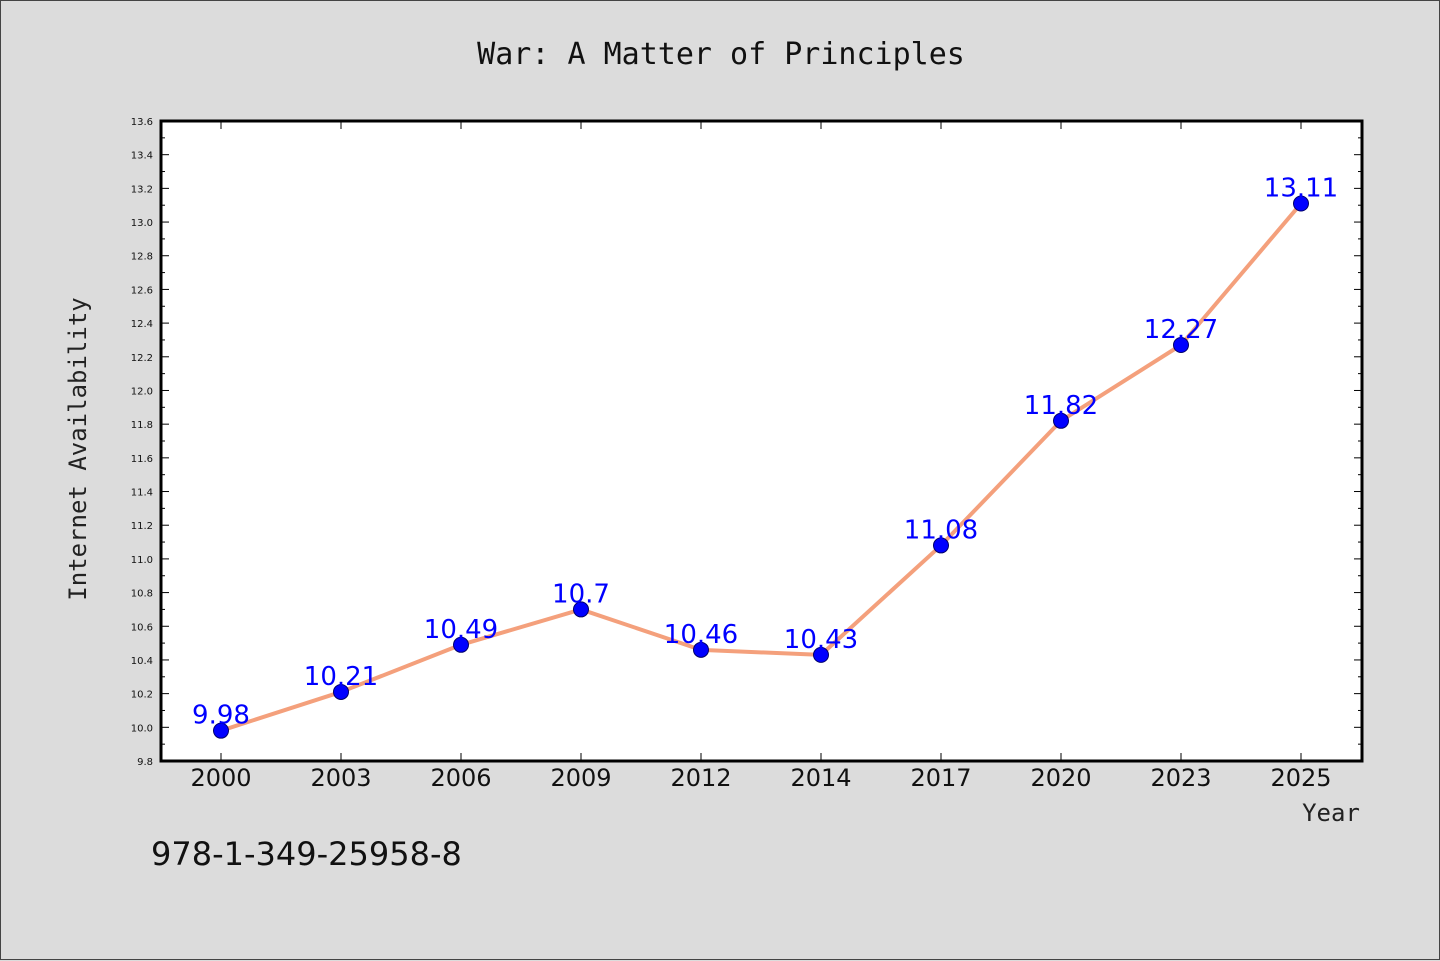 Image resolution: width=1440 pixels, height=961 pixels. What do you see at coordinates (142, 695) in the screenshot?
I see `y-tick-label: 10.2` at bounding box center [142, 695].